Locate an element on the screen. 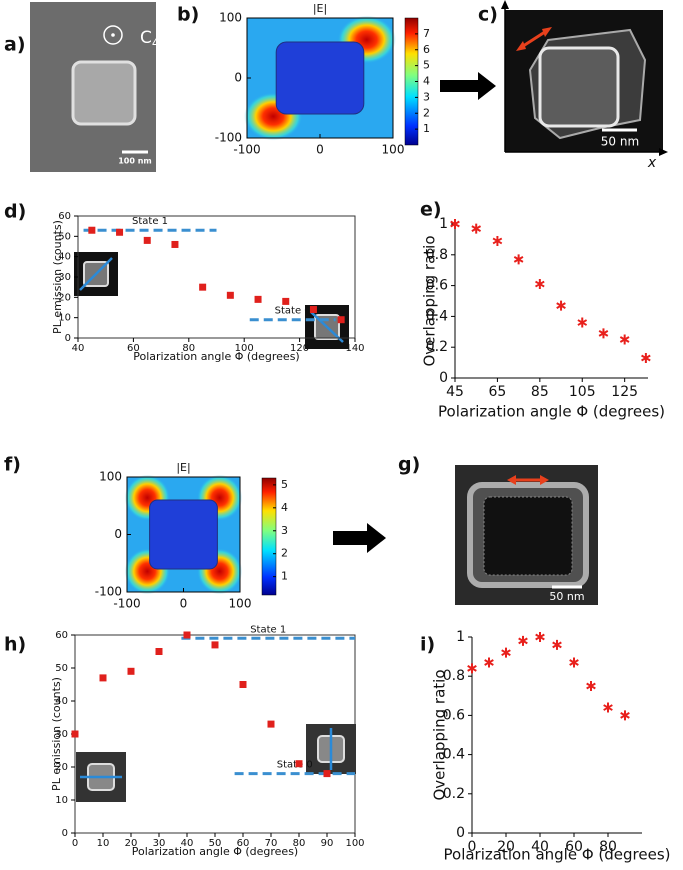 The width and height of the screenshot is (683, 870). y-axis-label: PL emission (counts) is located at coordinates (56, 734).